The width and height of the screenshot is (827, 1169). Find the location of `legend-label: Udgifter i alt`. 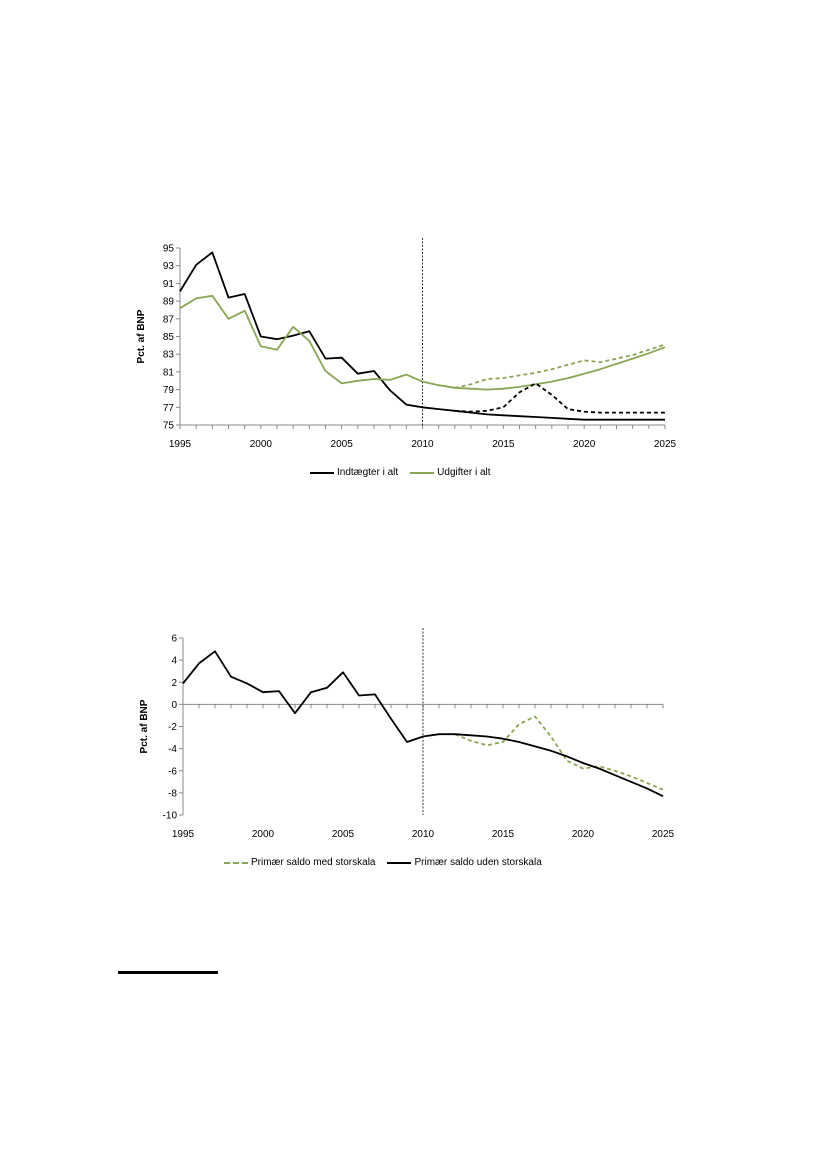

legend-label: Udgifter i alt is located at coordinates (464, 472).